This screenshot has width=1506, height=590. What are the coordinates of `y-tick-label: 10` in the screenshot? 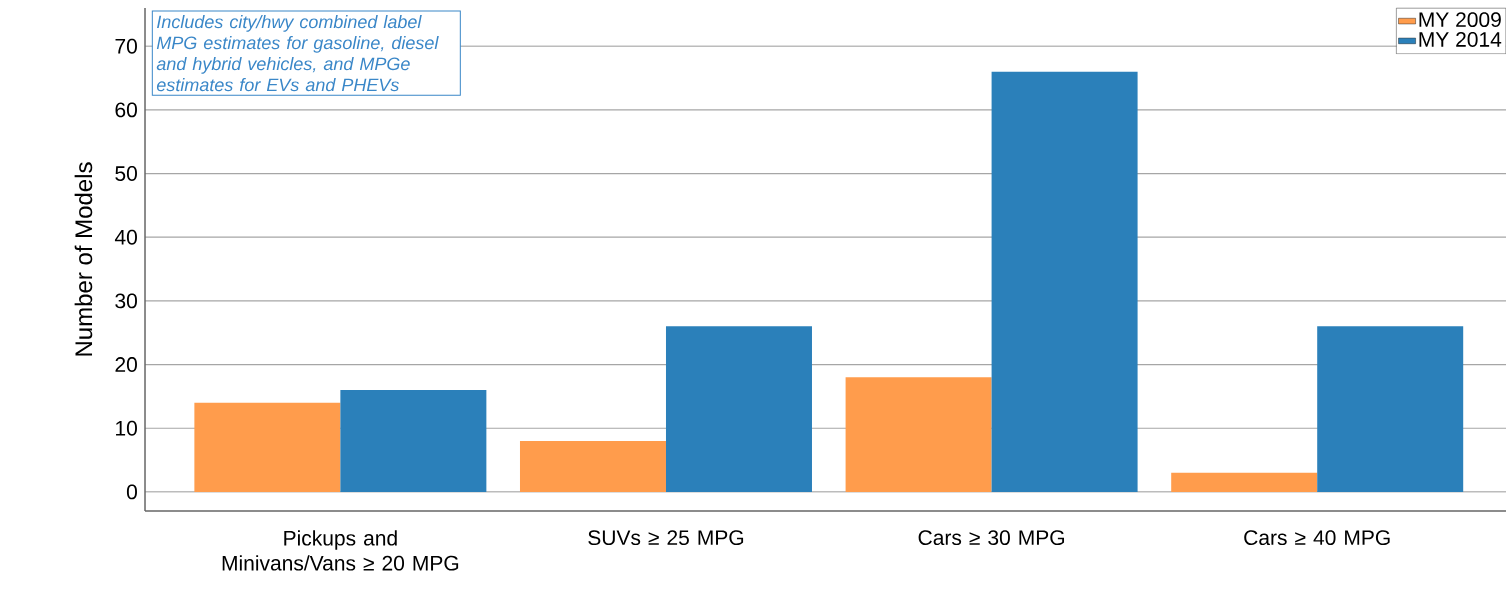 It's located at (126, 428).